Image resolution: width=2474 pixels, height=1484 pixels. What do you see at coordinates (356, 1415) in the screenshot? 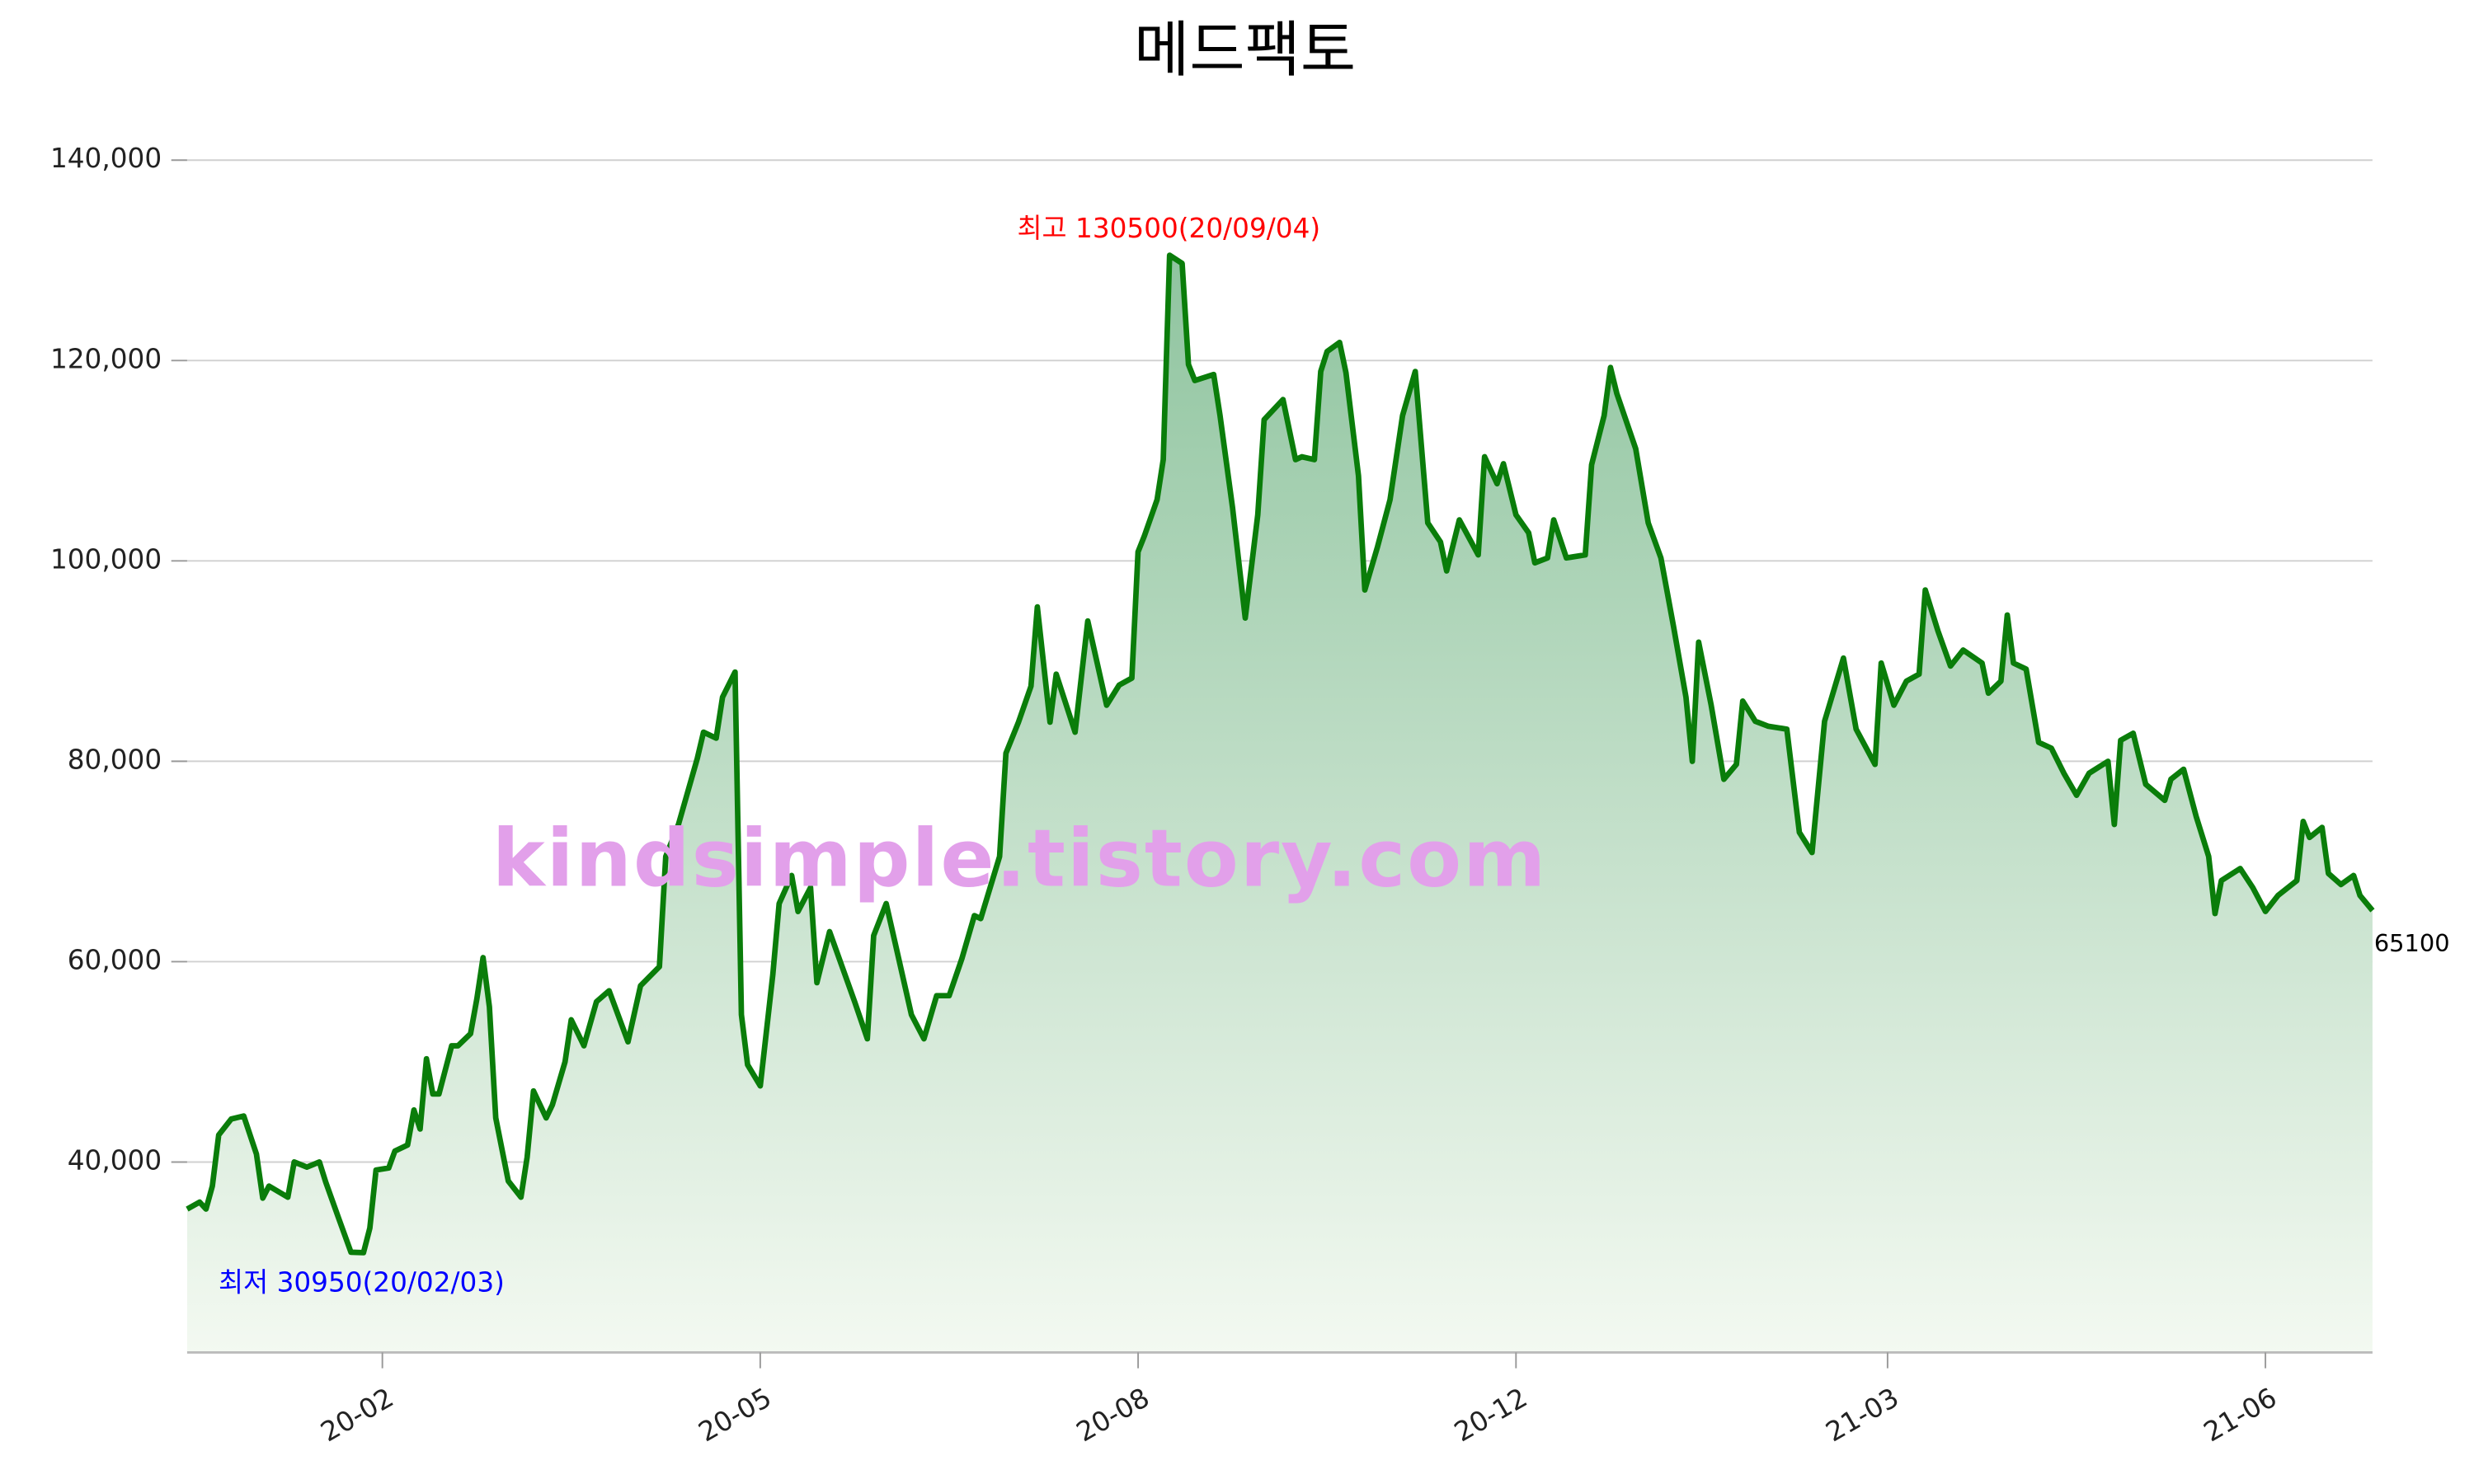
I see `x-tick-label: 20-02` at bounding box center [356, 1415].